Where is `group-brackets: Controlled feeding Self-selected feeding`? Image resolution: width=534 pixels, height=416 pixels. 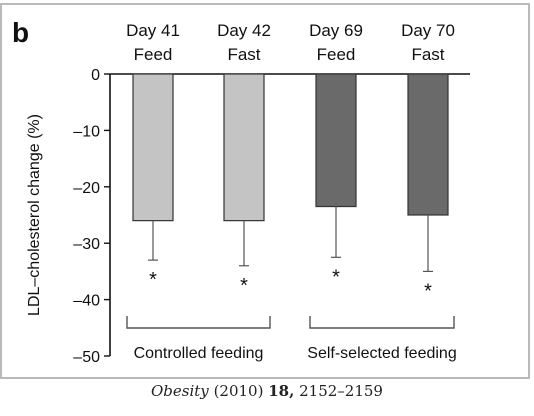 group-brackets: Controlled feeding Self-selected feeding is located at coordinates (291, 339).